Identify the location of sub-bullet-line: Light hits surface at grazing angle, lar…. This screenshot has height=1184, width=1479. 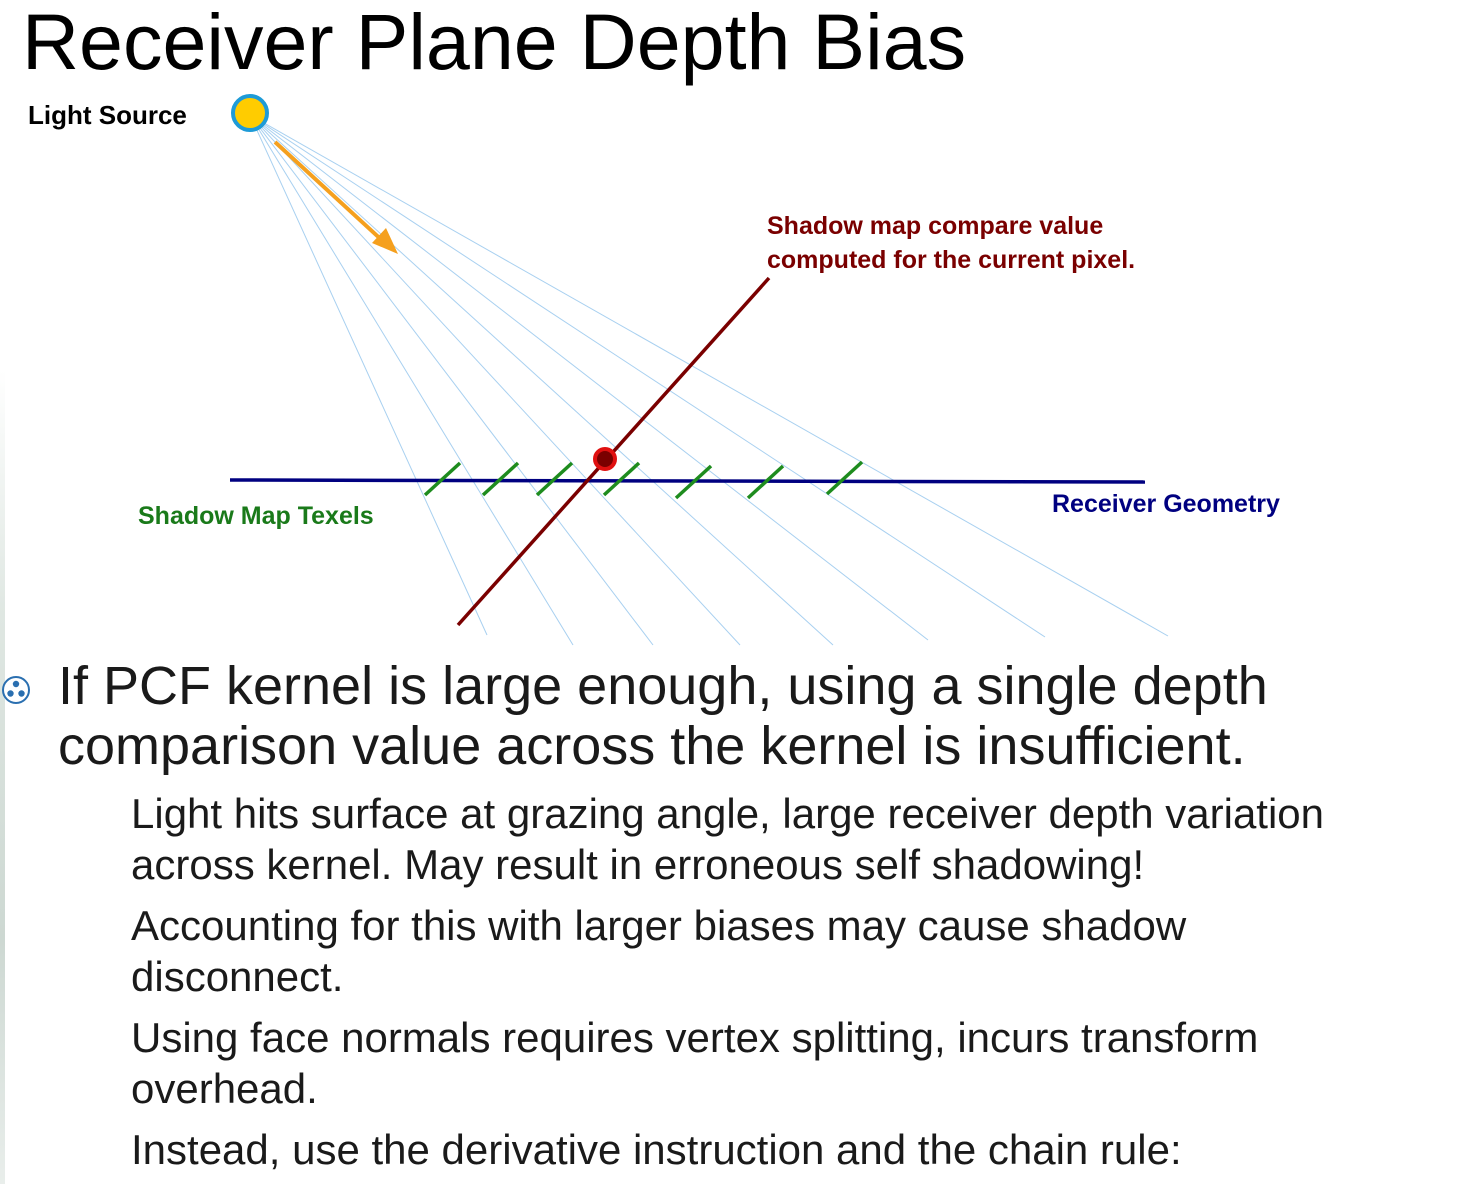
(728, 813).